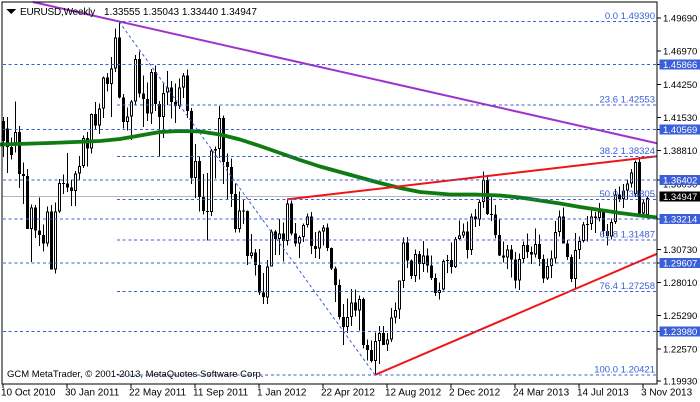 Image resolution: width=700 pixels, height=402 pixels. What do you see at coordinates (680, 52) in the screenshot?
I see `svg-text: 1.46970` at bounding box center [680, 52].